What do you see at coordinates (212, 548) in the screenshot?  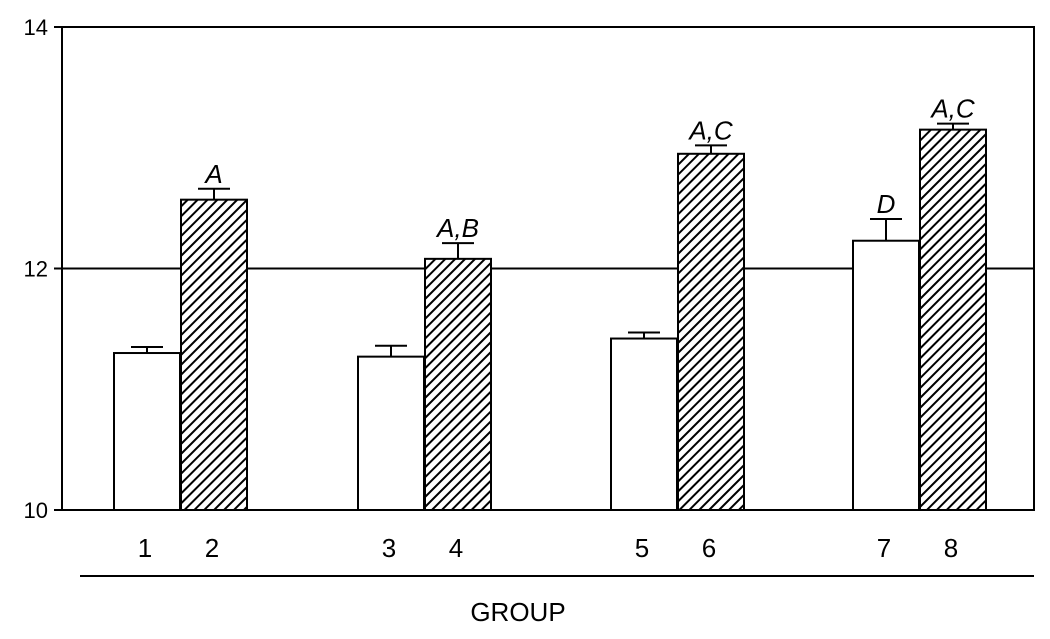 I see `category-label: 2` at bounding box center [212, 548].